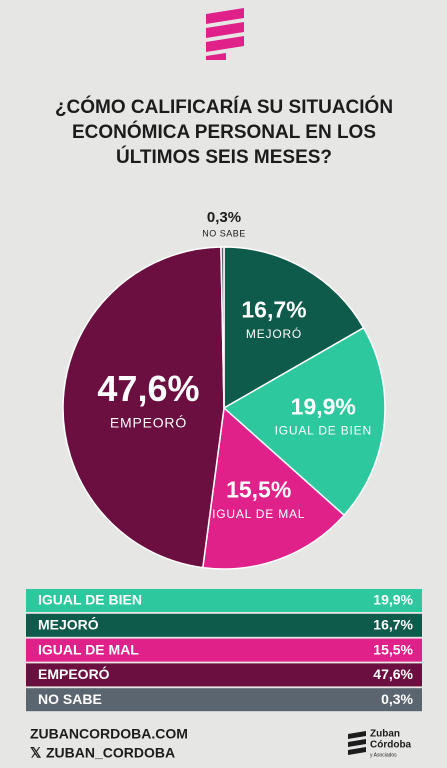  What do you see at coordinates (224, 233) in the screenshot?
I see `category-label: NO SABE` at bounding box center [224, 233].